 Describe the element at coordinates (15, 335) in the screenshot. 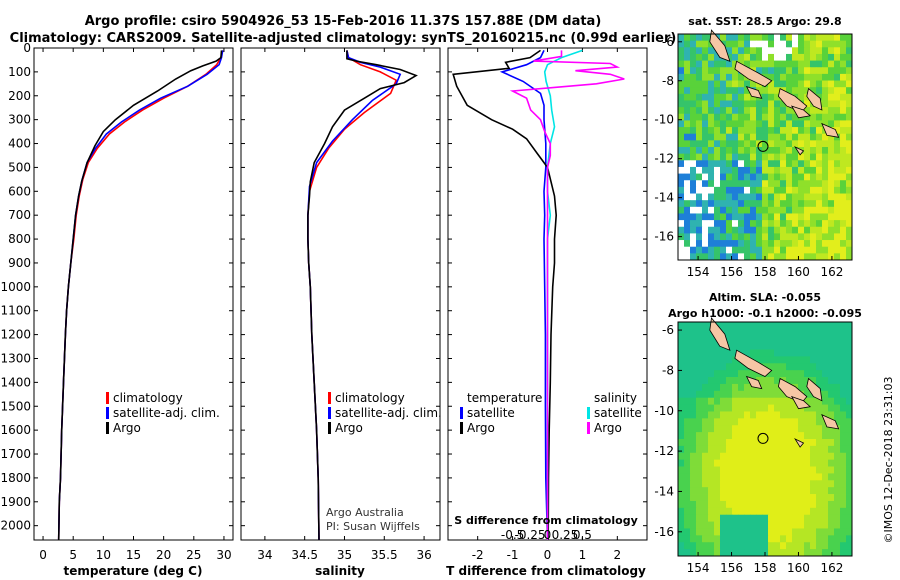

I see `depth-tick-label: 1200` at that location.